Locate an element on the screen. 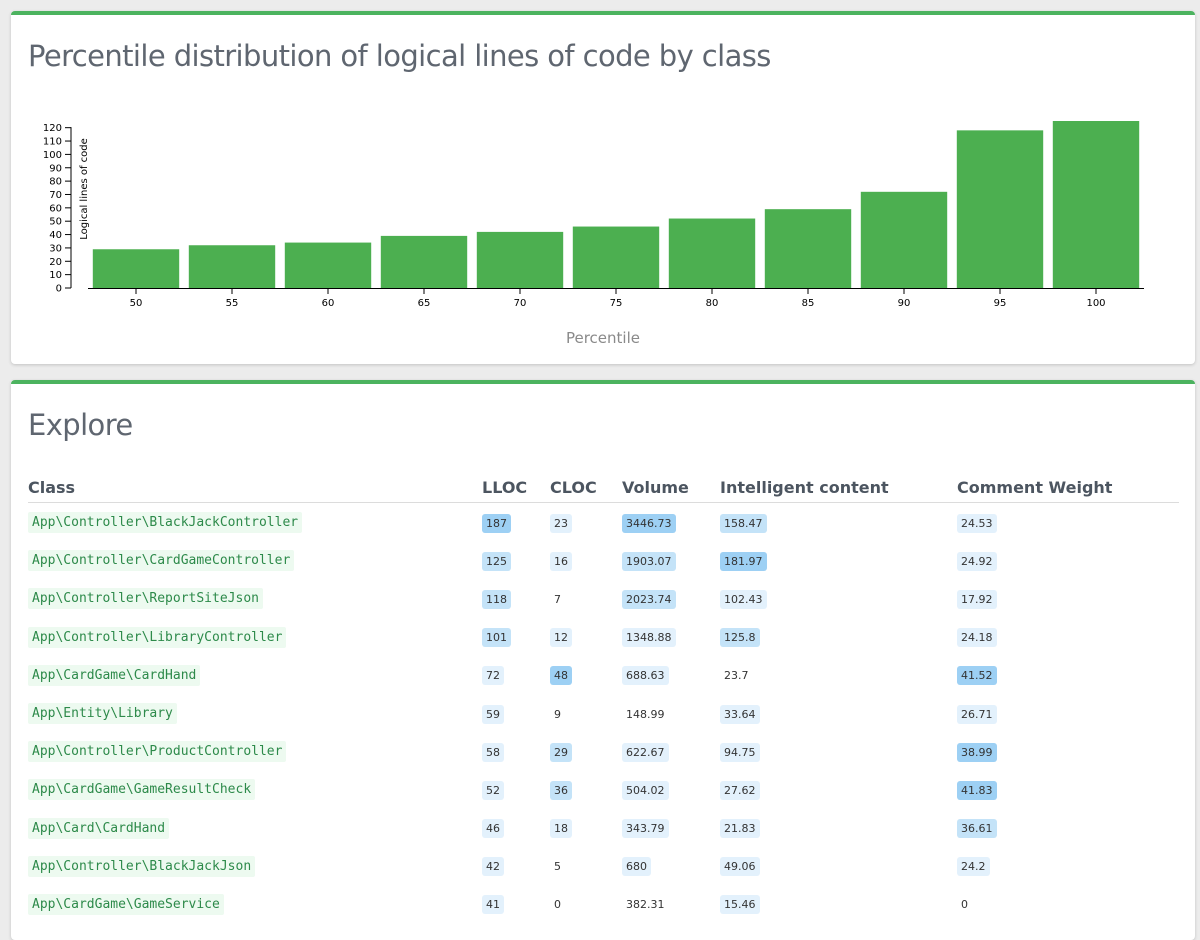  y-tick-label: 100 is located at coordinates (52, 155).